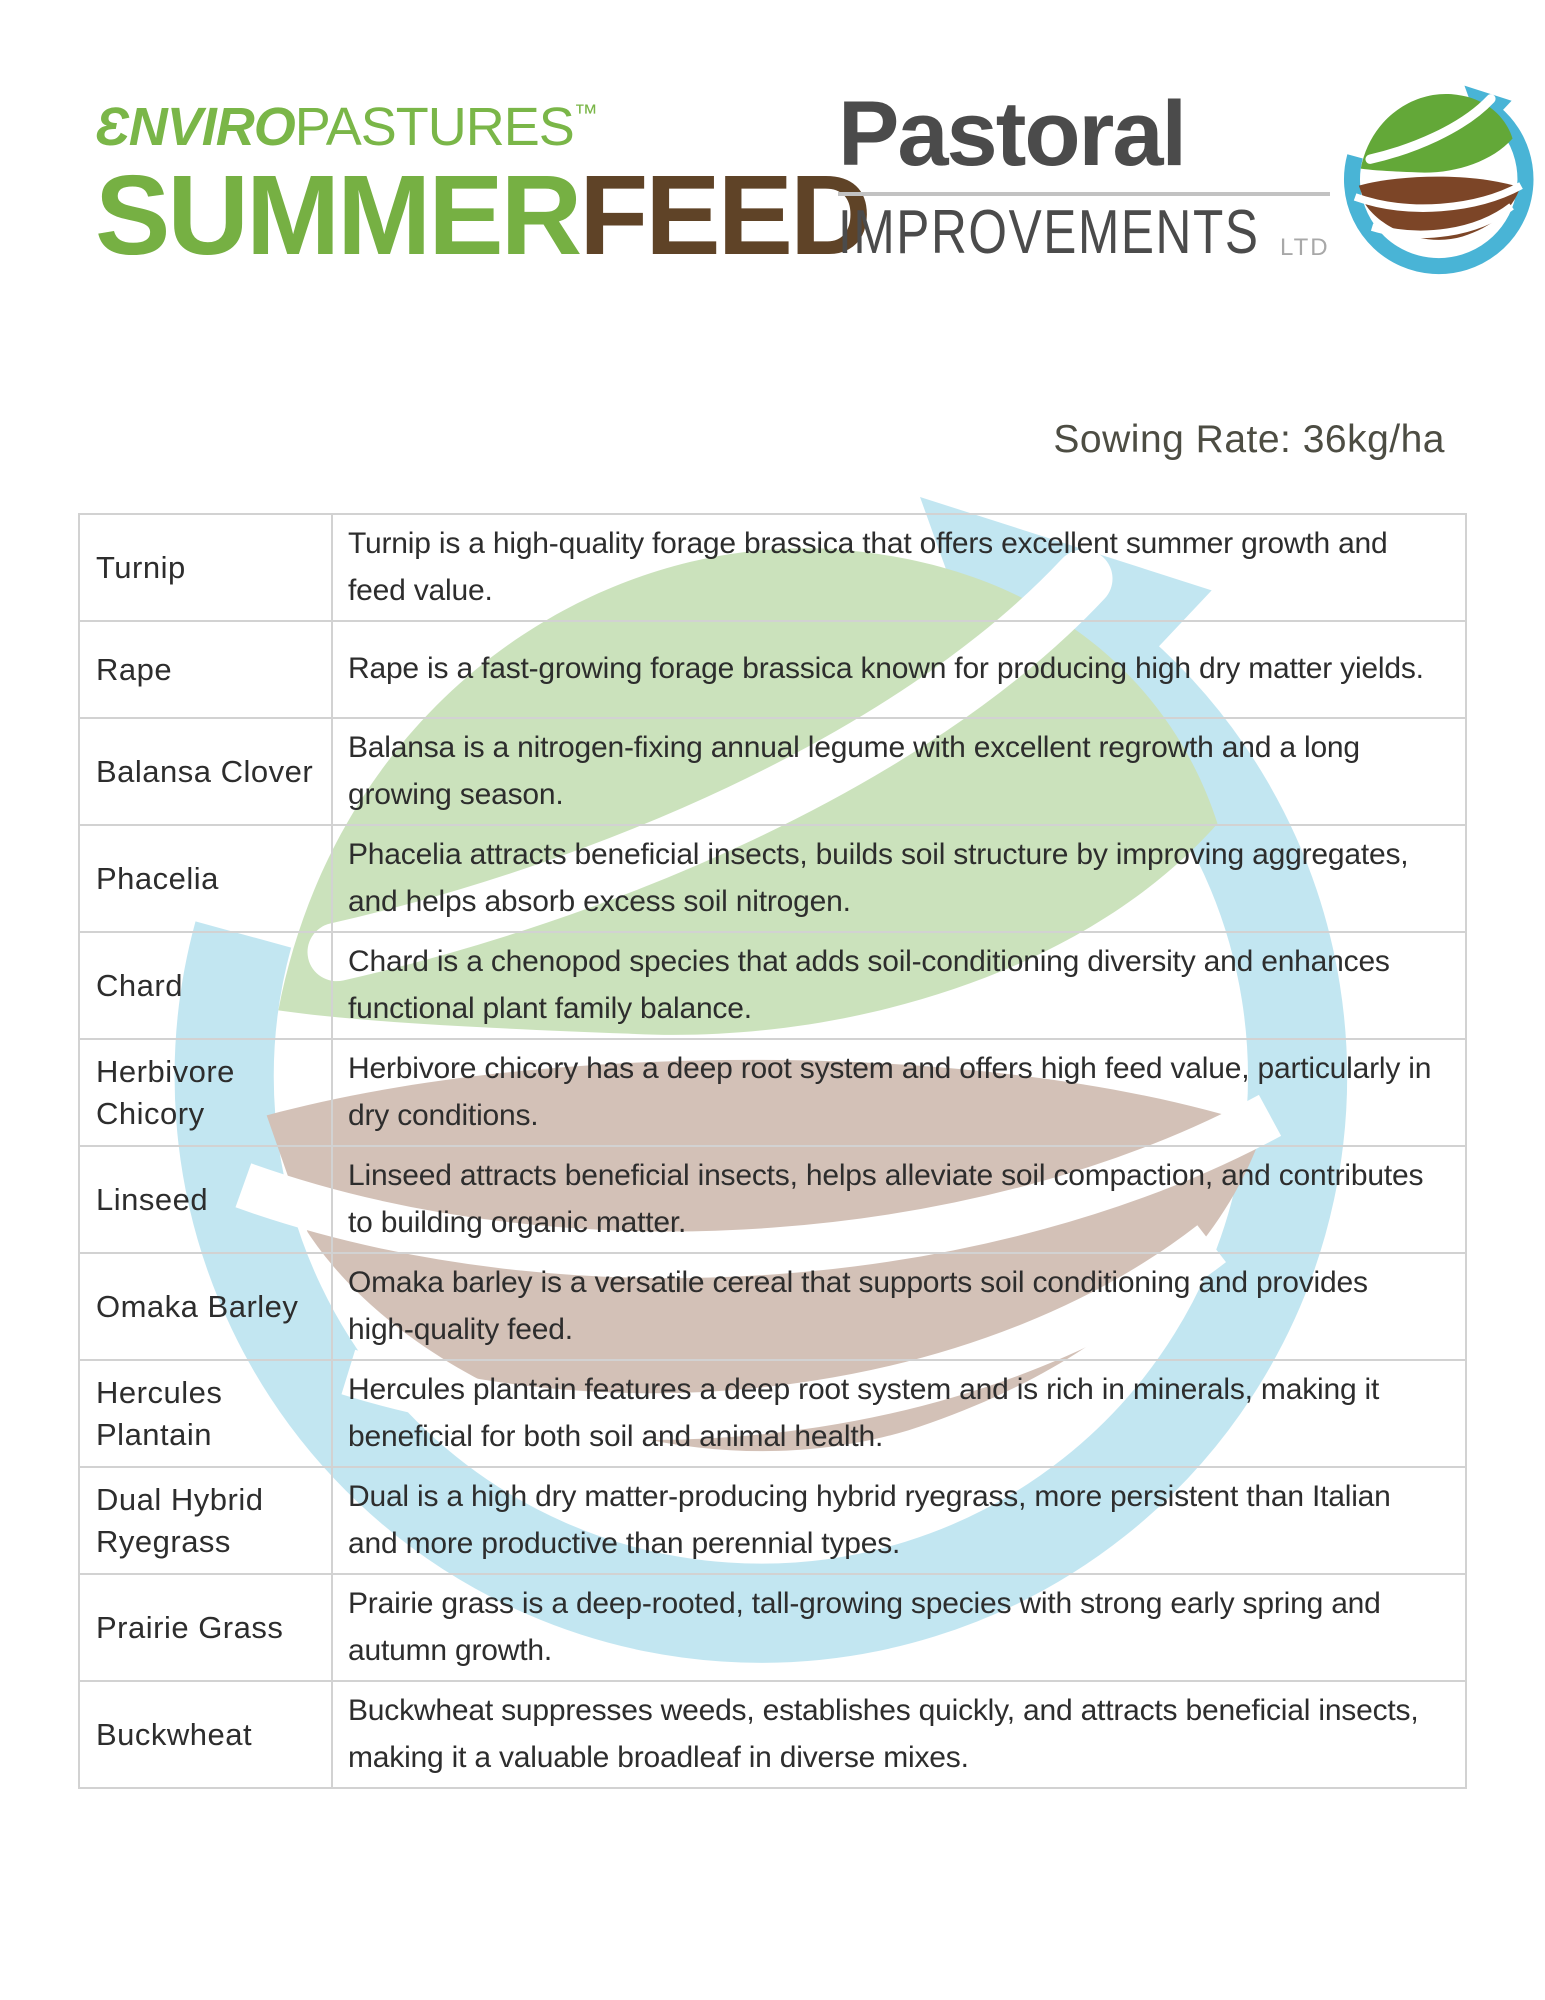  Describe the element at coordinates (205, 1092) in the screenshot. I see `species-name-cell: Herbivore Chicory` at that location.